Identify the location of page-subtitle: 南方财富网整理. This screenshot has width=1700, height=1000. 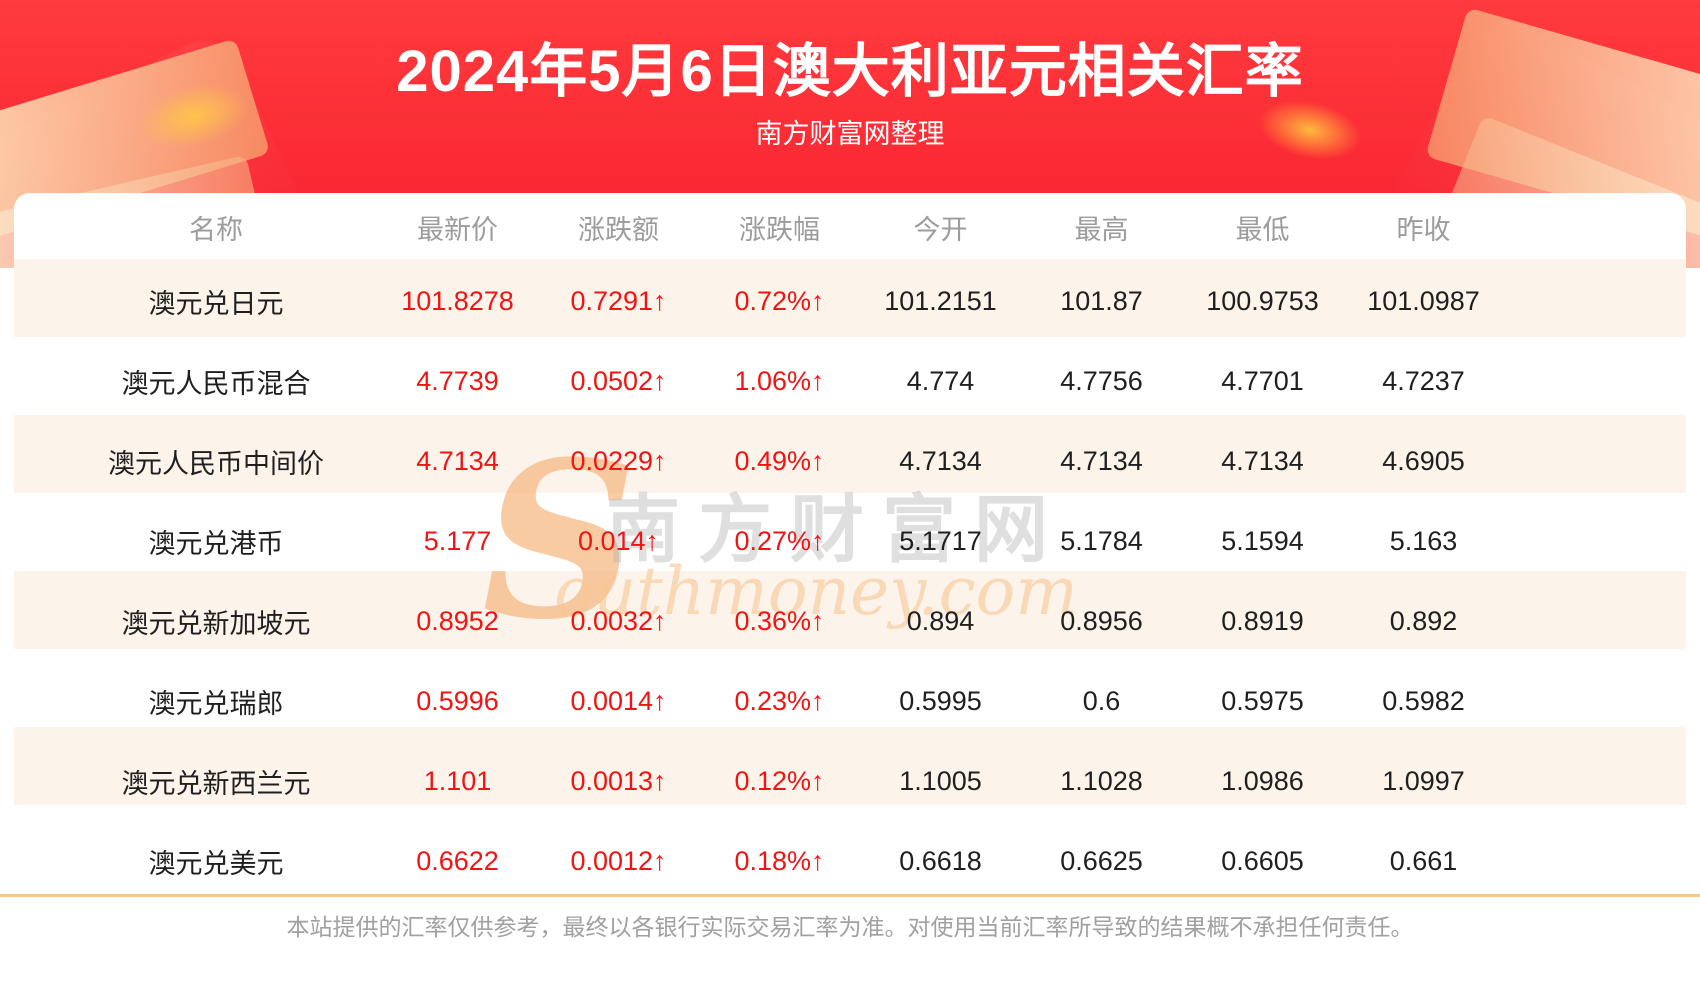
(850, 134).